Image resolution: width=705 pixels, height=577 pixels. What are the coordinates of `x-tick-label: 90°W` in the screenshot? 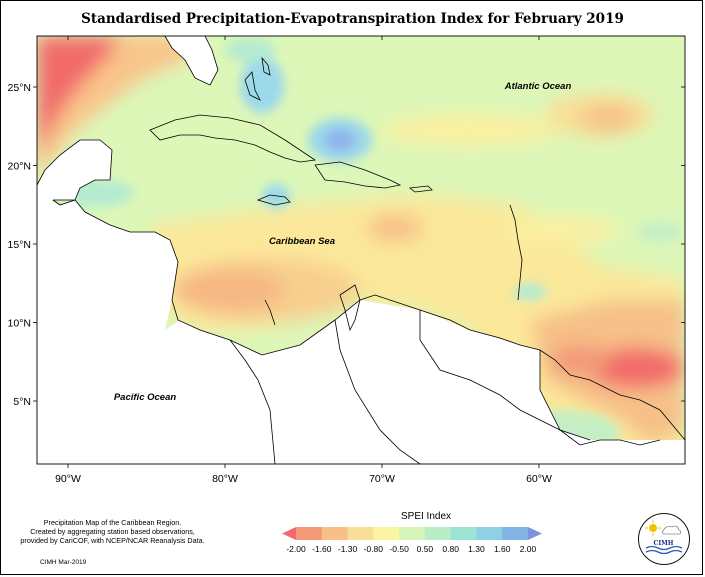 It's located at (68, 479).